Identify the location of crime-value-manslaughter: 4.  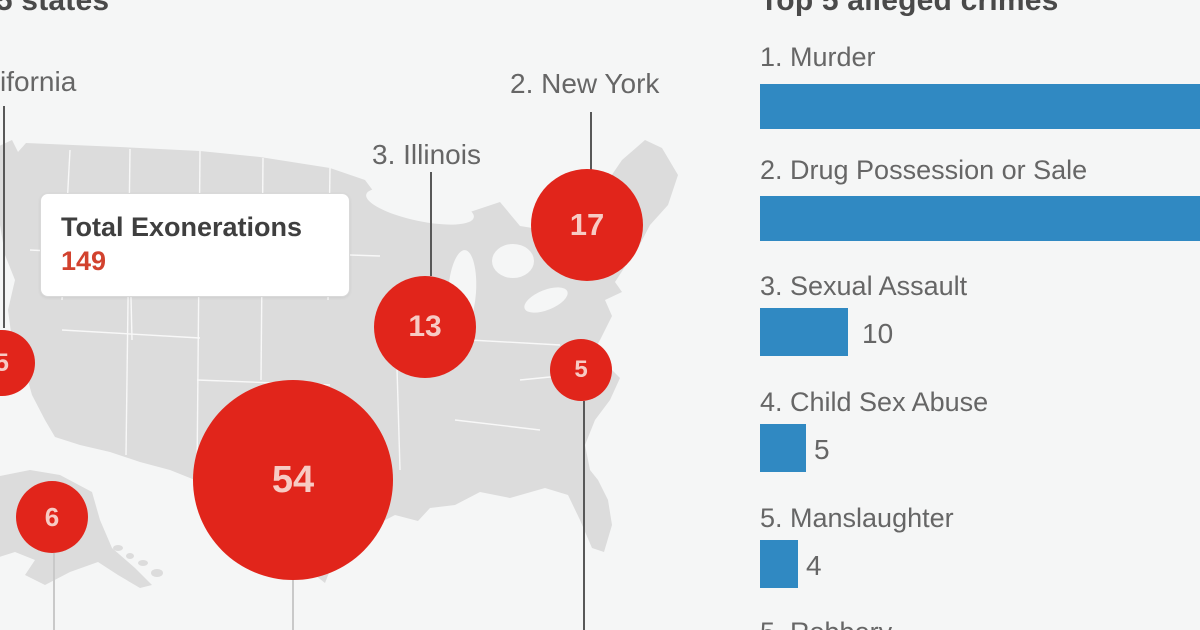
(814, 565).